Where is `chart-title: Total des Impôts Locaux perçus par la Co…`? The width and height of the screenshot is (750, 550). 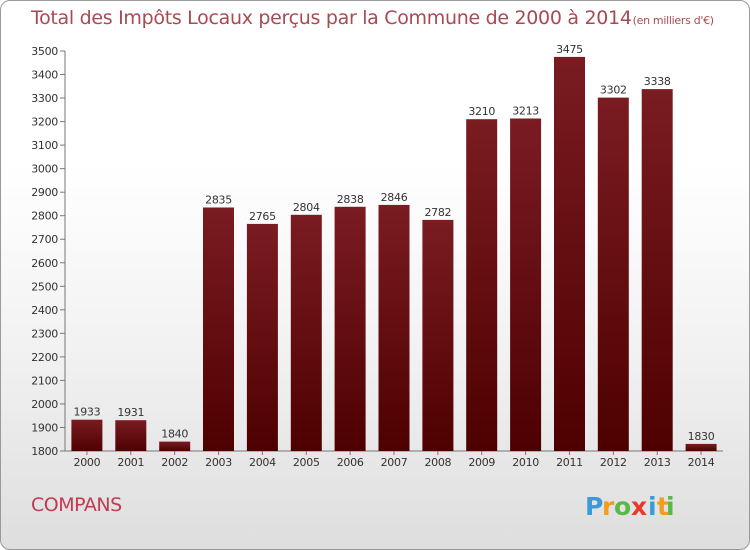
chart-title: Total des Impôts Locaux perçus par la Co… is located at coordinates (372, 18).